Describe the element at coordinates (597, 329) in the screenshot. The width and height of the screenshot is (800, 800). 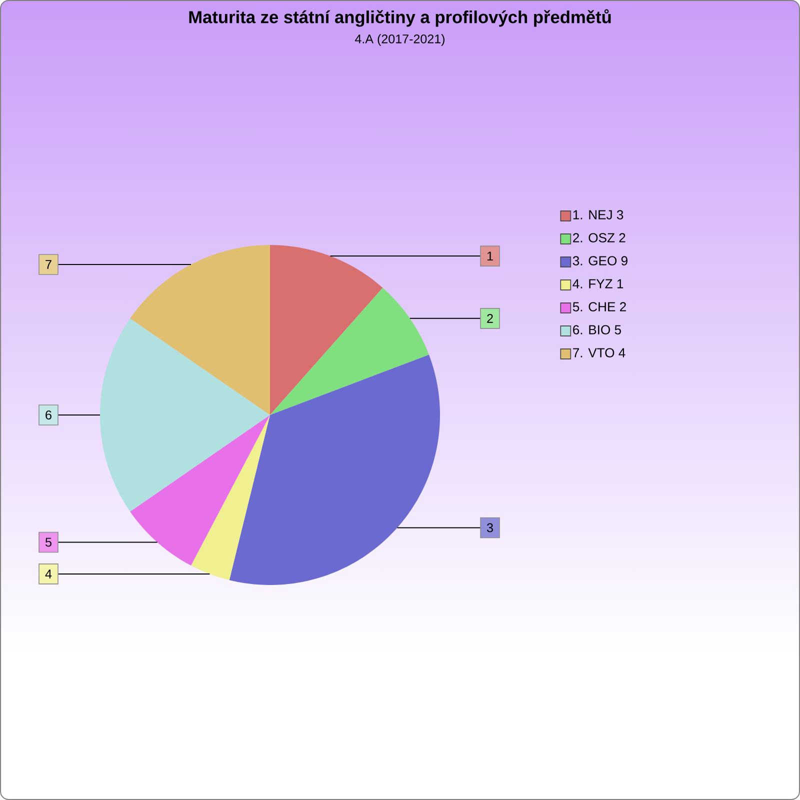
I see `legend-label: 6. BIO 5` at that location.